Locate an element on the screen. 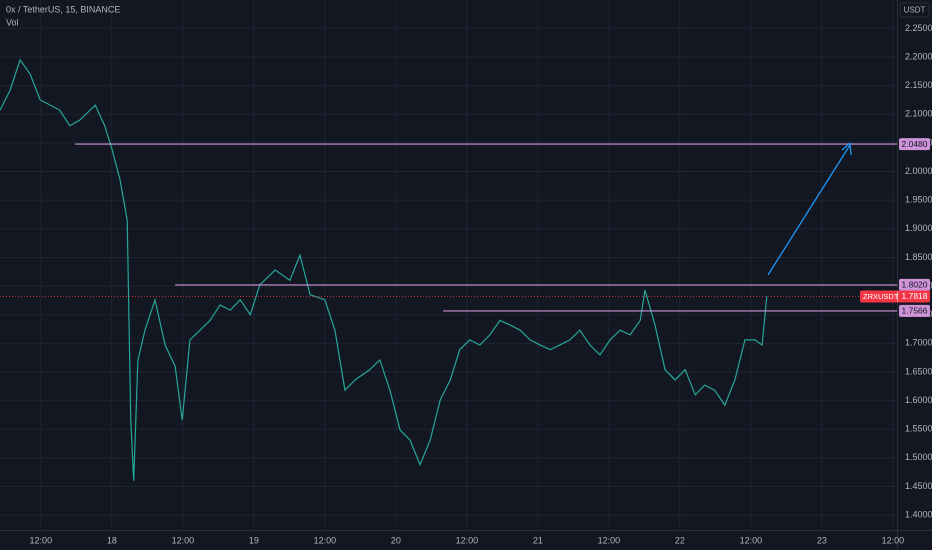  y-tick-label: 1.6500 is located at coordinates (918, 371).